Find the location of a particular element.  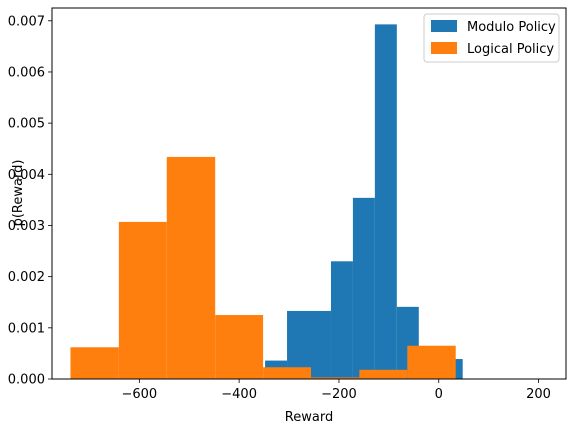

y-tick-label: 0.000 is located at coordinates (26, 380).